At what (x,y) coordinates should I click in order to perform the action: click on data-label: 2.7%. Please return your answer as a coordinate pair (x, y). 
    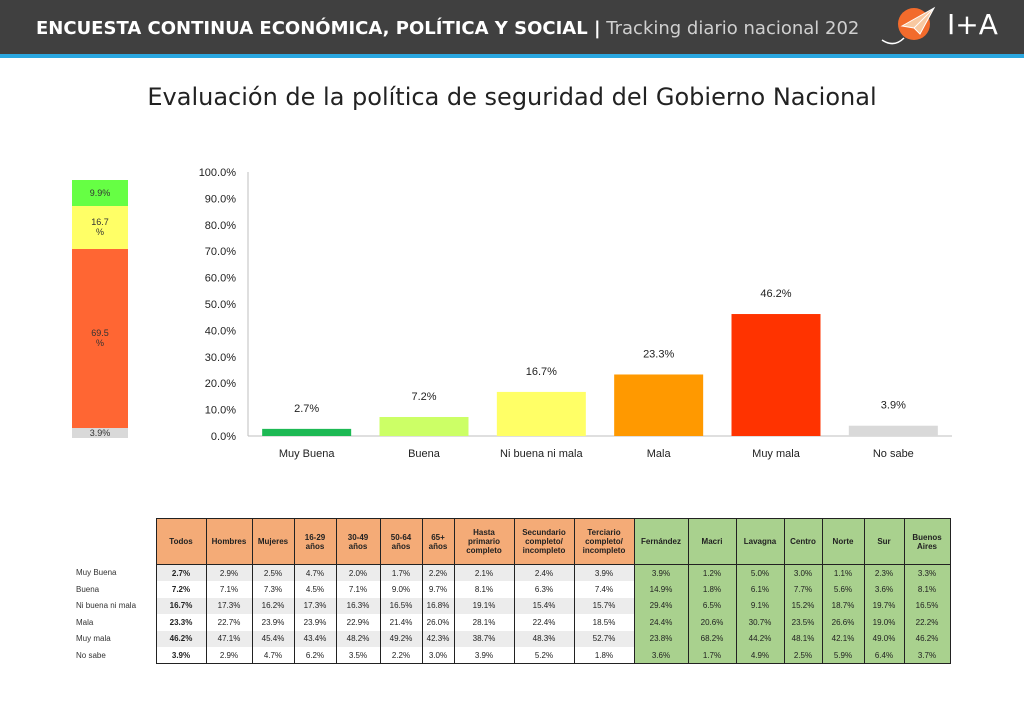
    Looking at the image, I should click on (306, 409).